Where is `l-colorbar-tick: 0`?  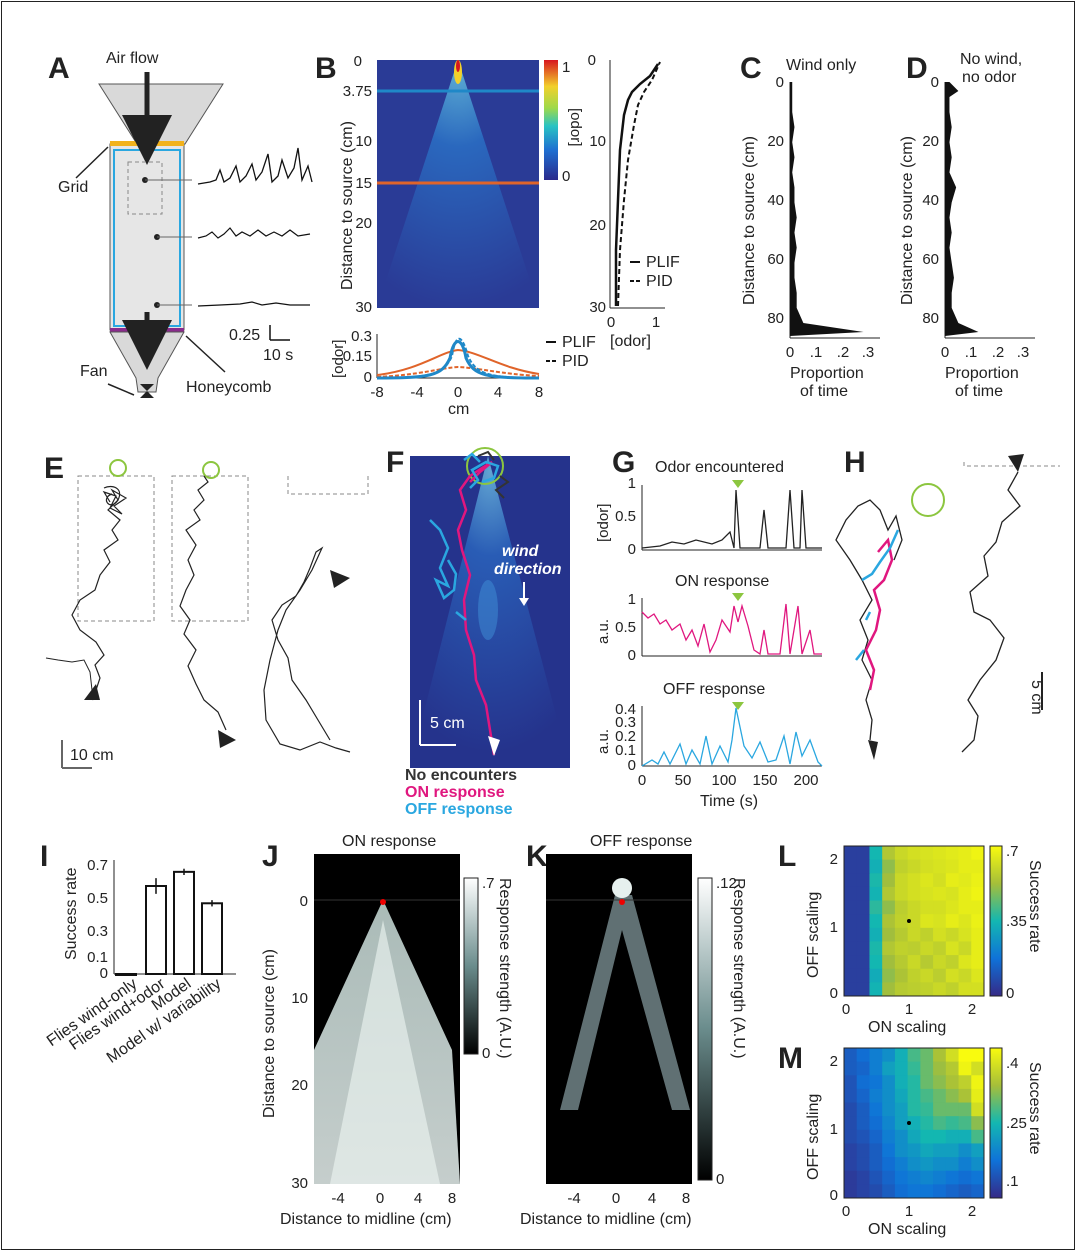
l-colorbar-tick: 0 is located at coordinates (1010, 993).